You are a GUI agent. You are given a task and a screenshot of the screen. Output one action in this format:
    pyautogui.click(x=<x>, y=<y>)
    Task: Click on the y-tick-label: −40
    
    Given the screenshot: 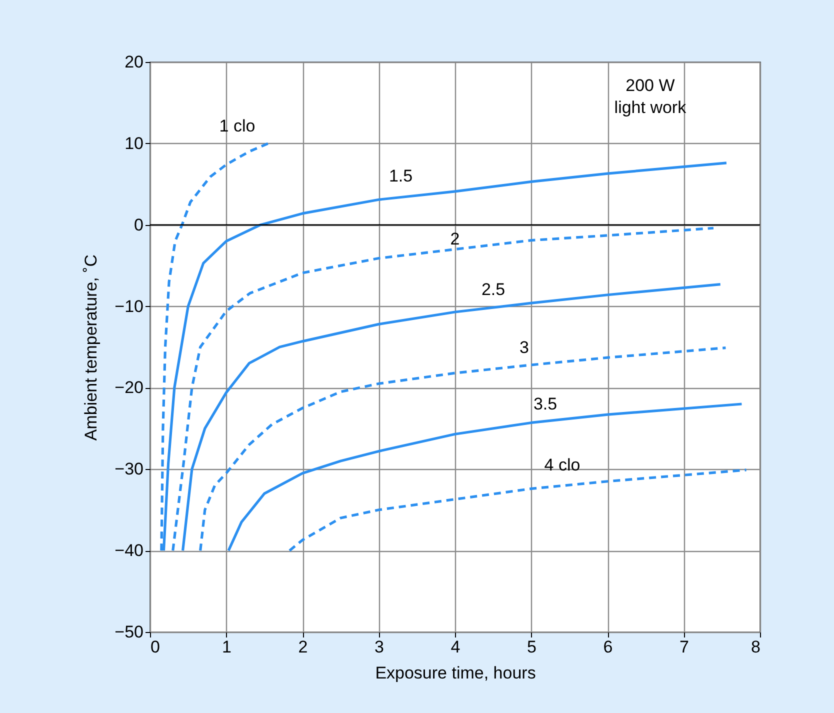 What is the action you would take?
    pyautogui.click(x=129, y=550)
    